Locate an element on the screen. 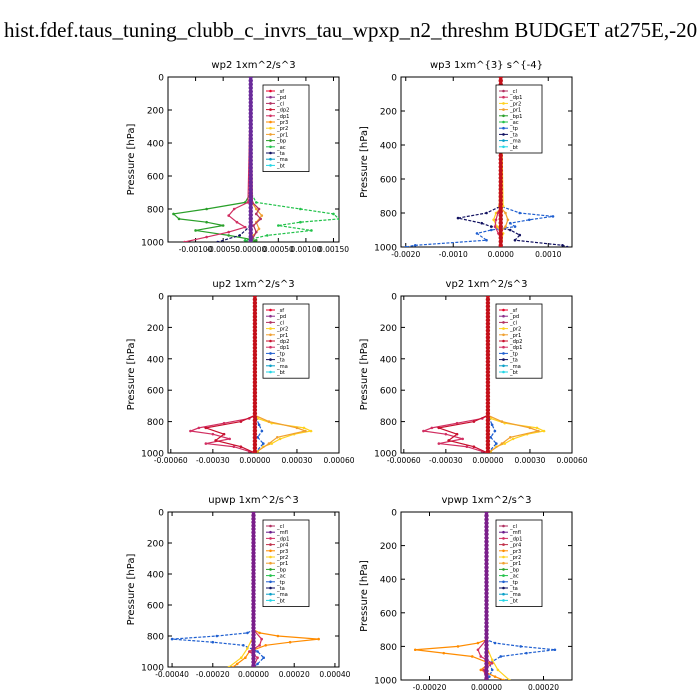  legend-label: _ma is located at coordinates (282, 160).